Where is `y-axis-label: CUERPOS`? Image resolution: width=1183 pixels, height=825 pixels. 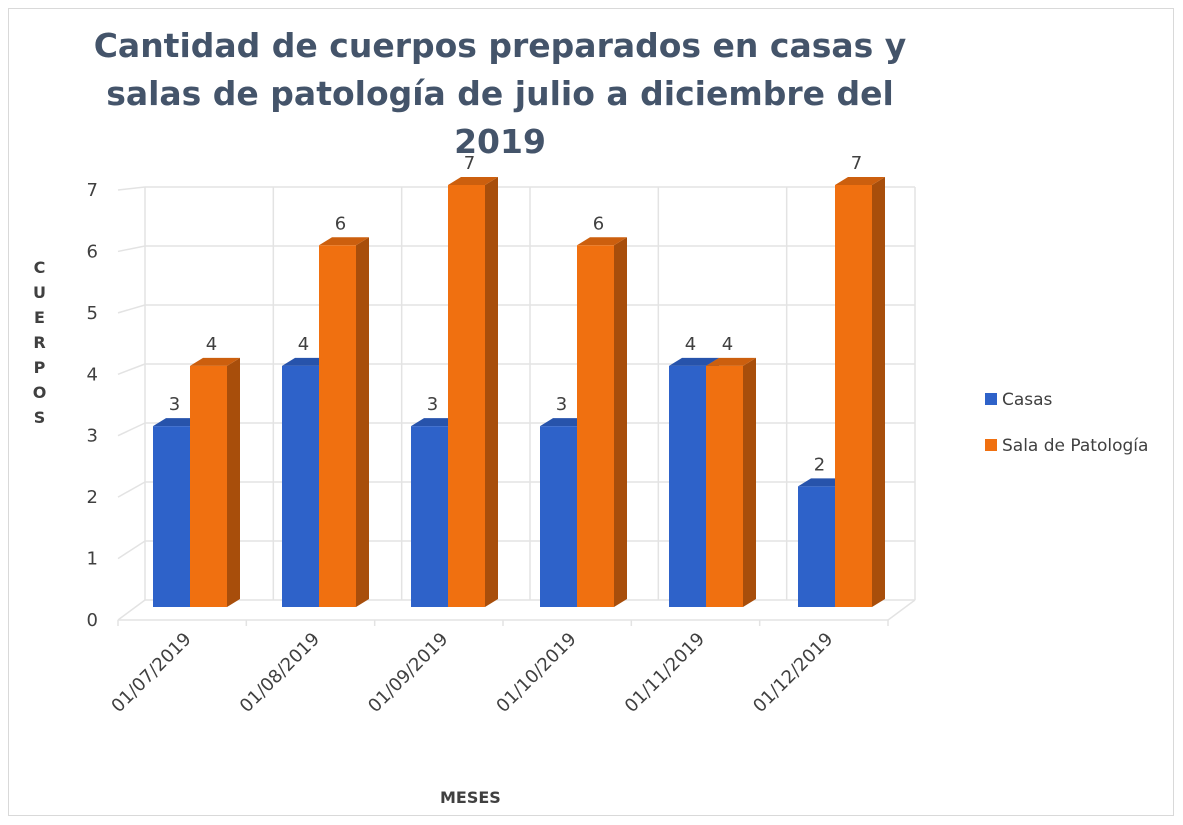
y-axis-label: CUERPOS is located at coordinates (39, 345).